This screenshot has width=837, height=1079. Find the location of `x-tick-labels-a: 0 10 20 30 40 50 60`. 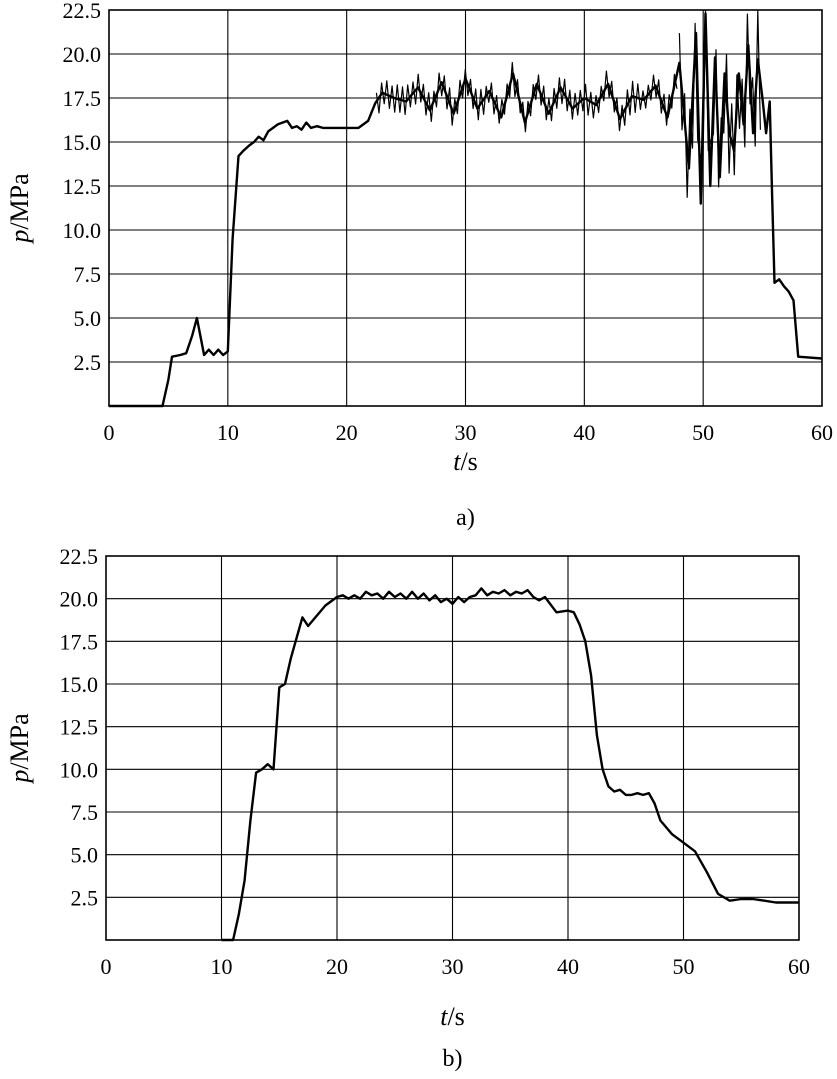

x-tick-labels-a: 0 10 20 30 40 50 60 is located at coordinates (469, 432).